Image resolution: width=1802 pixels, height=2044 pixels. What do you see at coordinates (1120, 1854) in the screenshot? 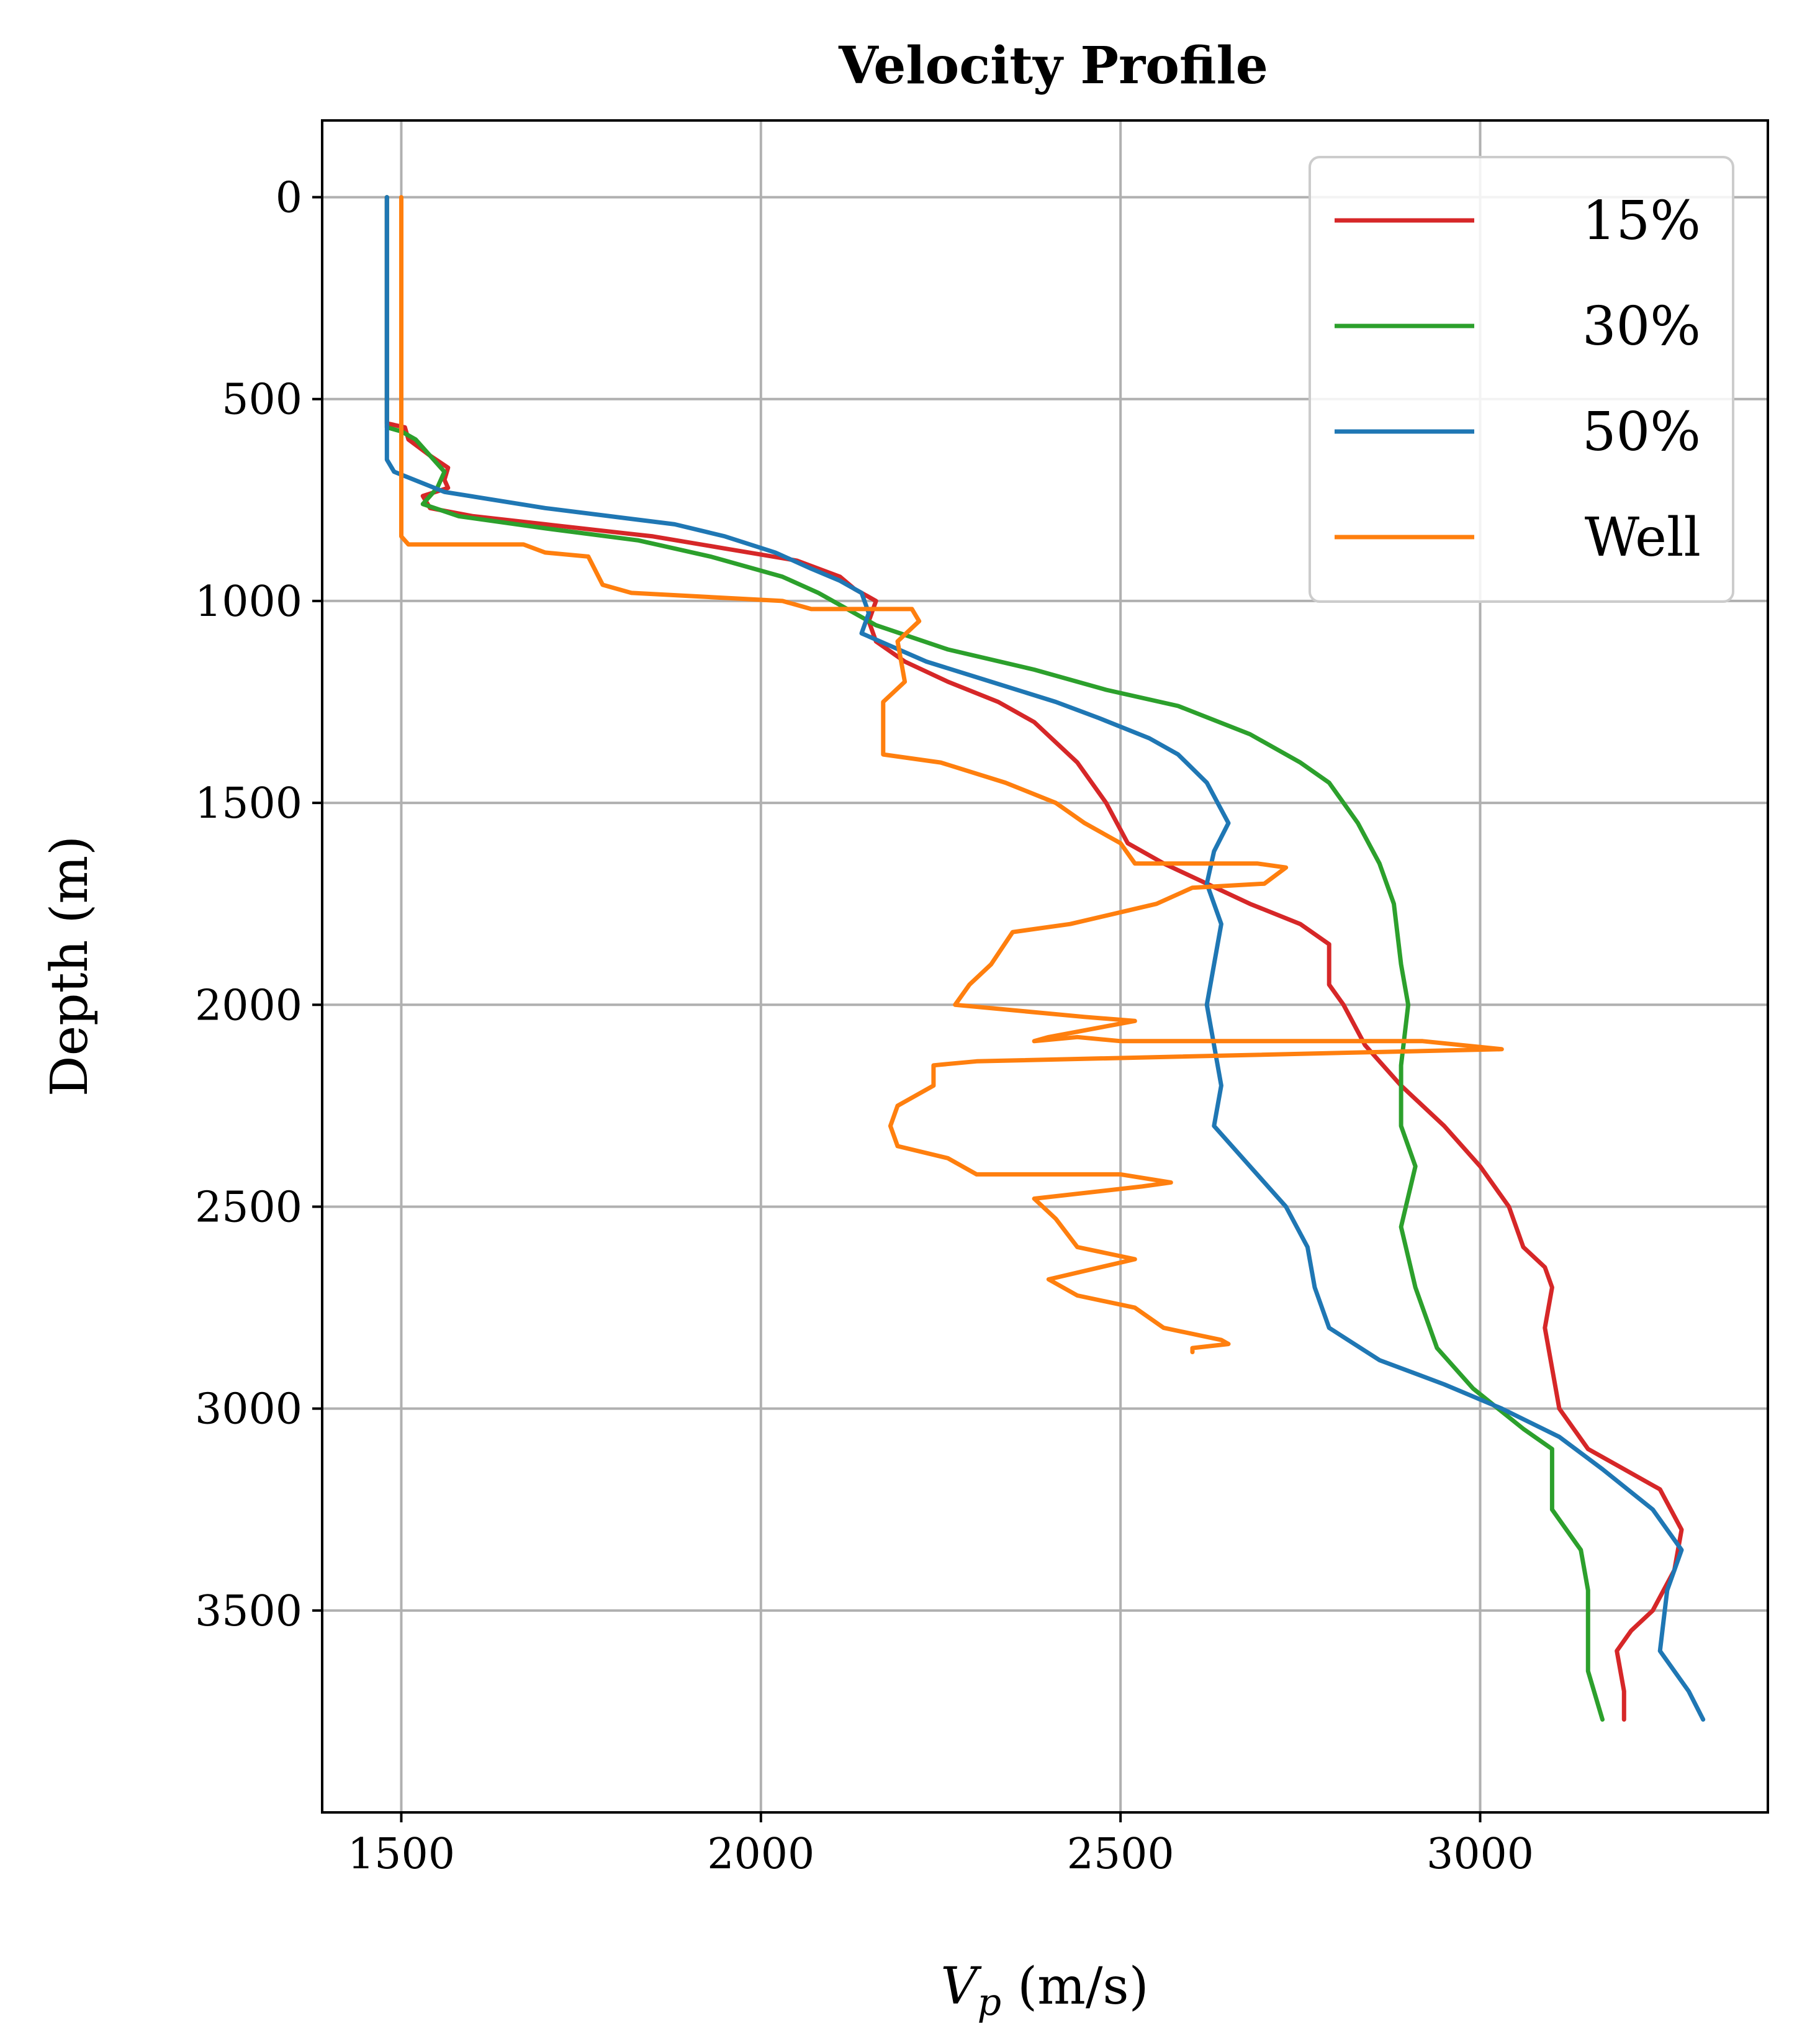
I see `x-tick-label: 2500` at bounding box center [1120, 1854].